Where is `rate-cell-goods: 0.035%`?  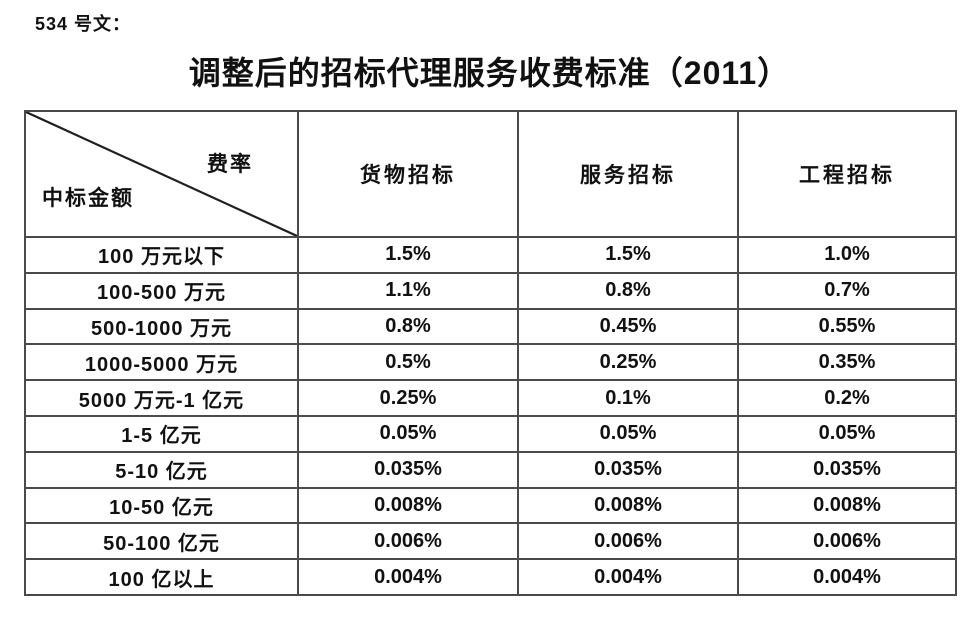
rate-cell-goods: 0.035% is located at coordinates (408, 469).